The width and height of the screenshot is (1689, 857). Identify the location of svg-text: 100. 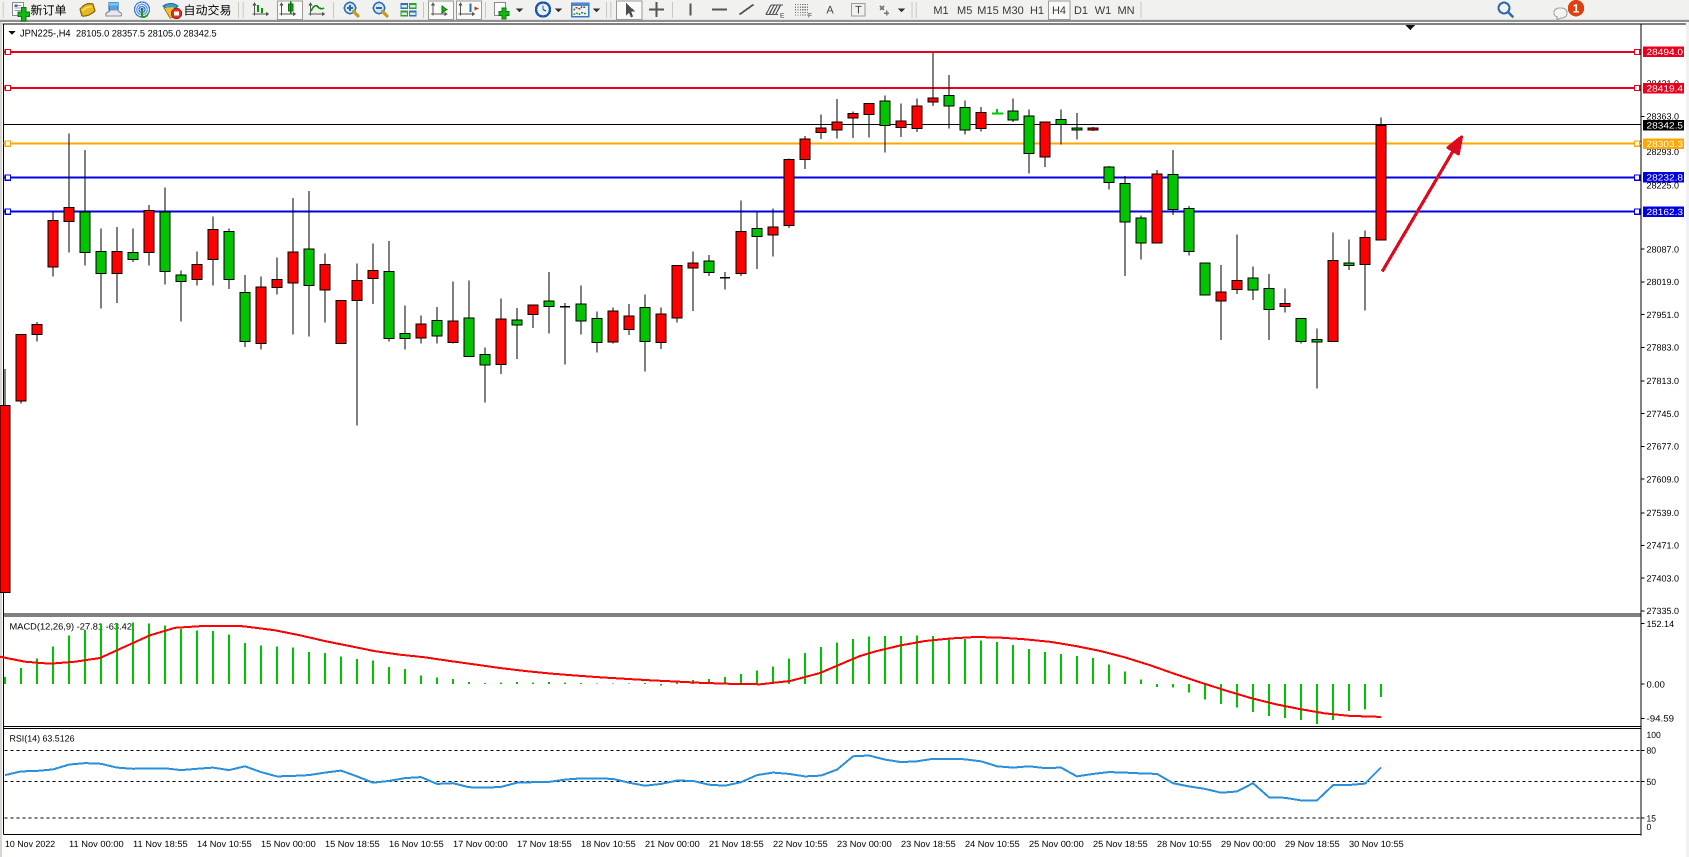
(1654, 735).